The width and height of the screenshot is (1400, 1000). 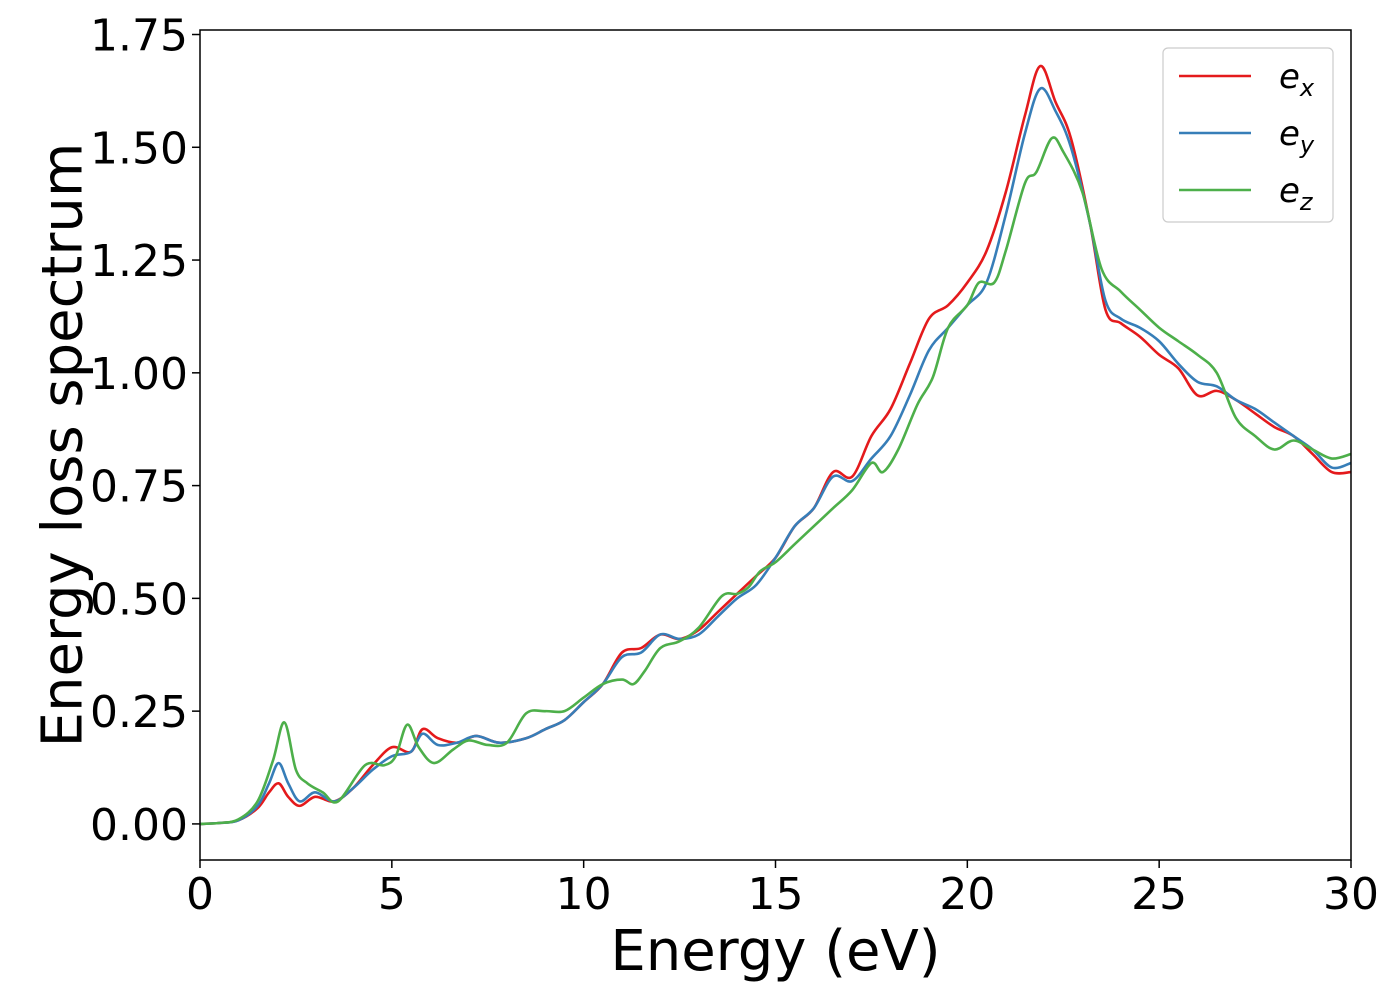 I want to click on x-tick-label: 15, so click(x=776, y=894).